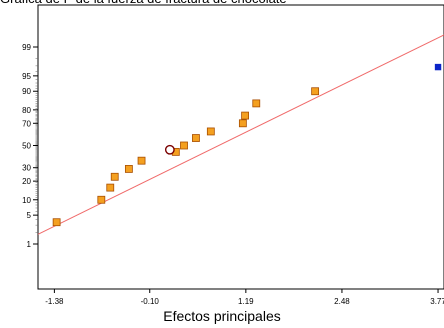 This screenshot has height=328, width=444. I want to click on y-tick-label: 90, so click(26, 91).